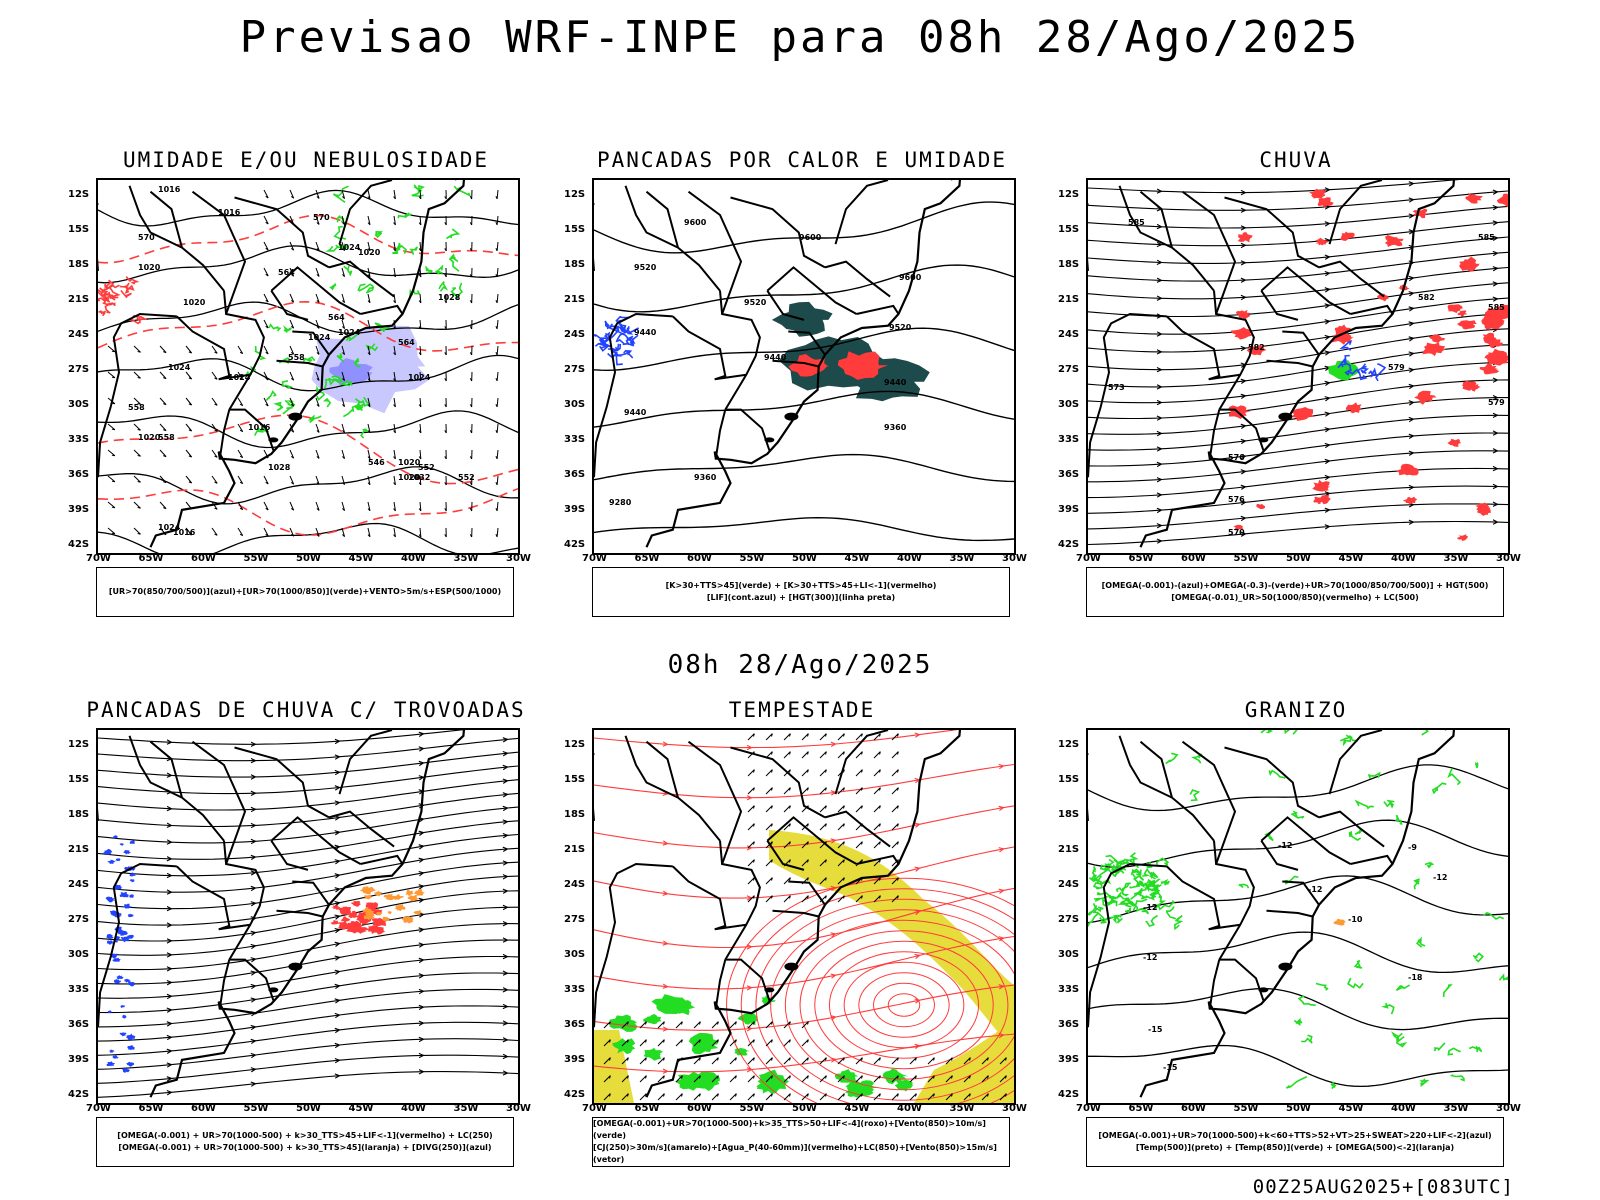 The image size is (1600, 1200). Describe the element at coordinates (1296, 160) in the screenshot. I see `panel-title-chuva: CHUVA` at that location.